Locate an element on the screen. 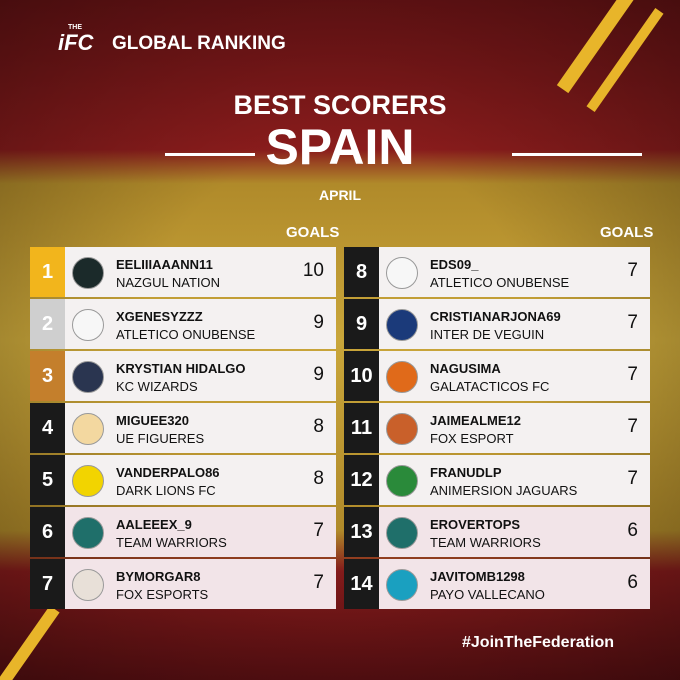 The width and height of the screenshot is (680, 680). rank: 7 is located at coordinates (47, 584).